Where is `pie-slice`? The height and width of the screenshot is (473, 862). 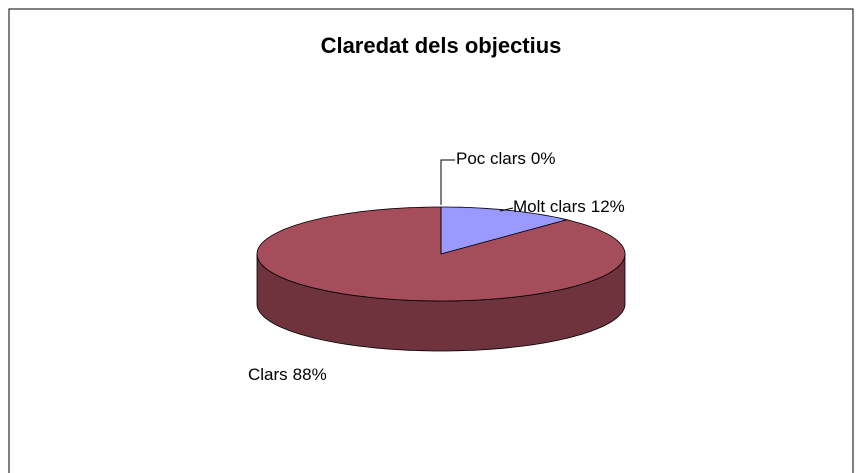 pie-slice is located at coordinates (504, 230).